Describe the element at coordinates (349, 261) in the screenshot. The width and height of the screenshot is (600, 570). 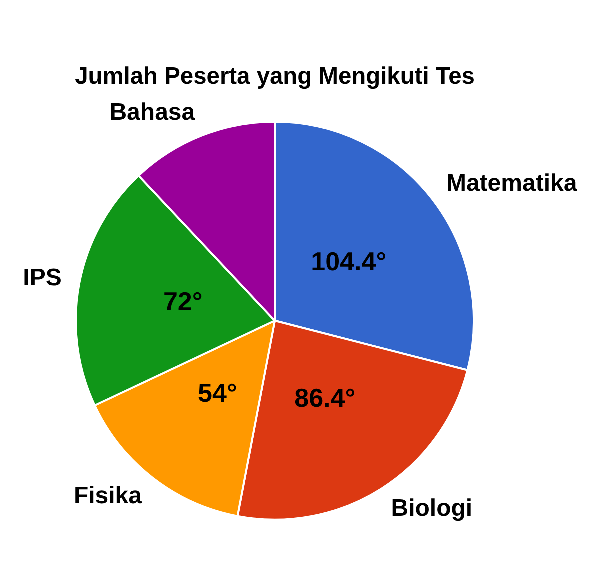
I see `data-label: 104.4°` at that location.